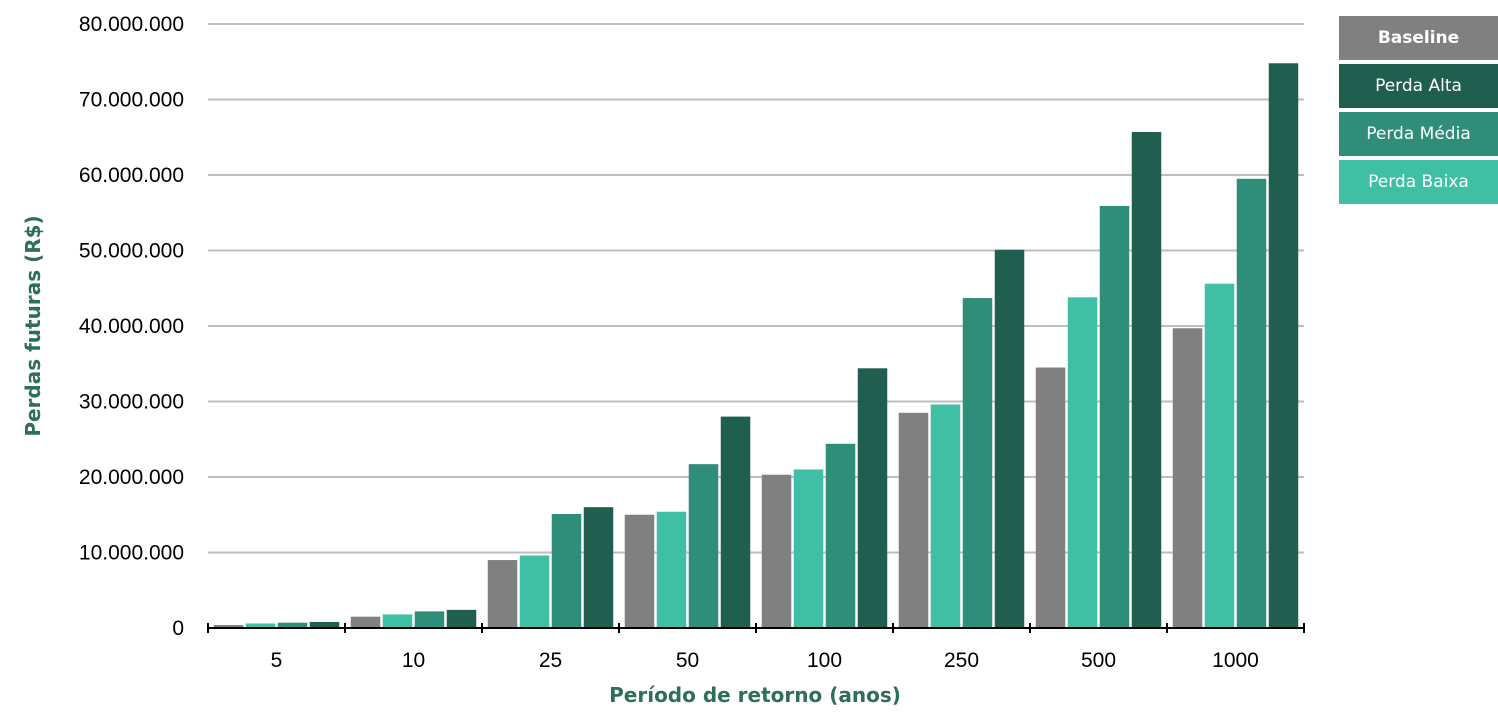 This screenshot has width=1498, height=713. Describe the element at coordinates (131, 100) in the screenshot. I see `y-tick-label: 70.000.000` at that location.